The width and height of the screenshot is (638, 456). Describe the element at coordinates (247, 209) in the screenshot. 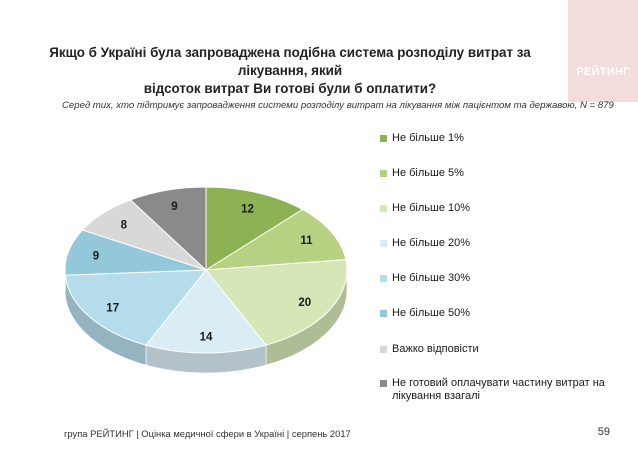

I see `data-label-1: 12` at that location.